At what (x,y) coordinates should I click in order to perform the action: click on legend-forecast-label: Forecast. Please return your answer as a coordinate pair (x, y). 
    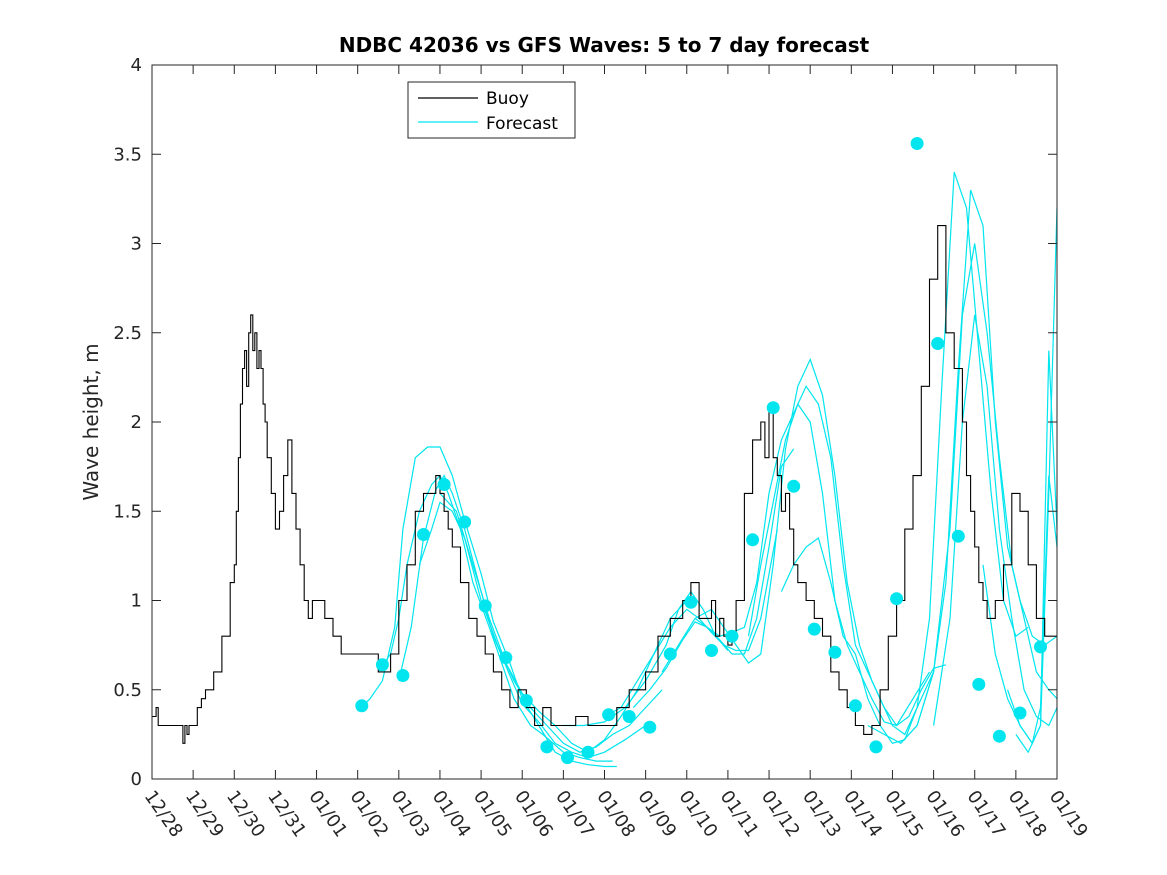
    Looking at the image, I should click on (522, 124).